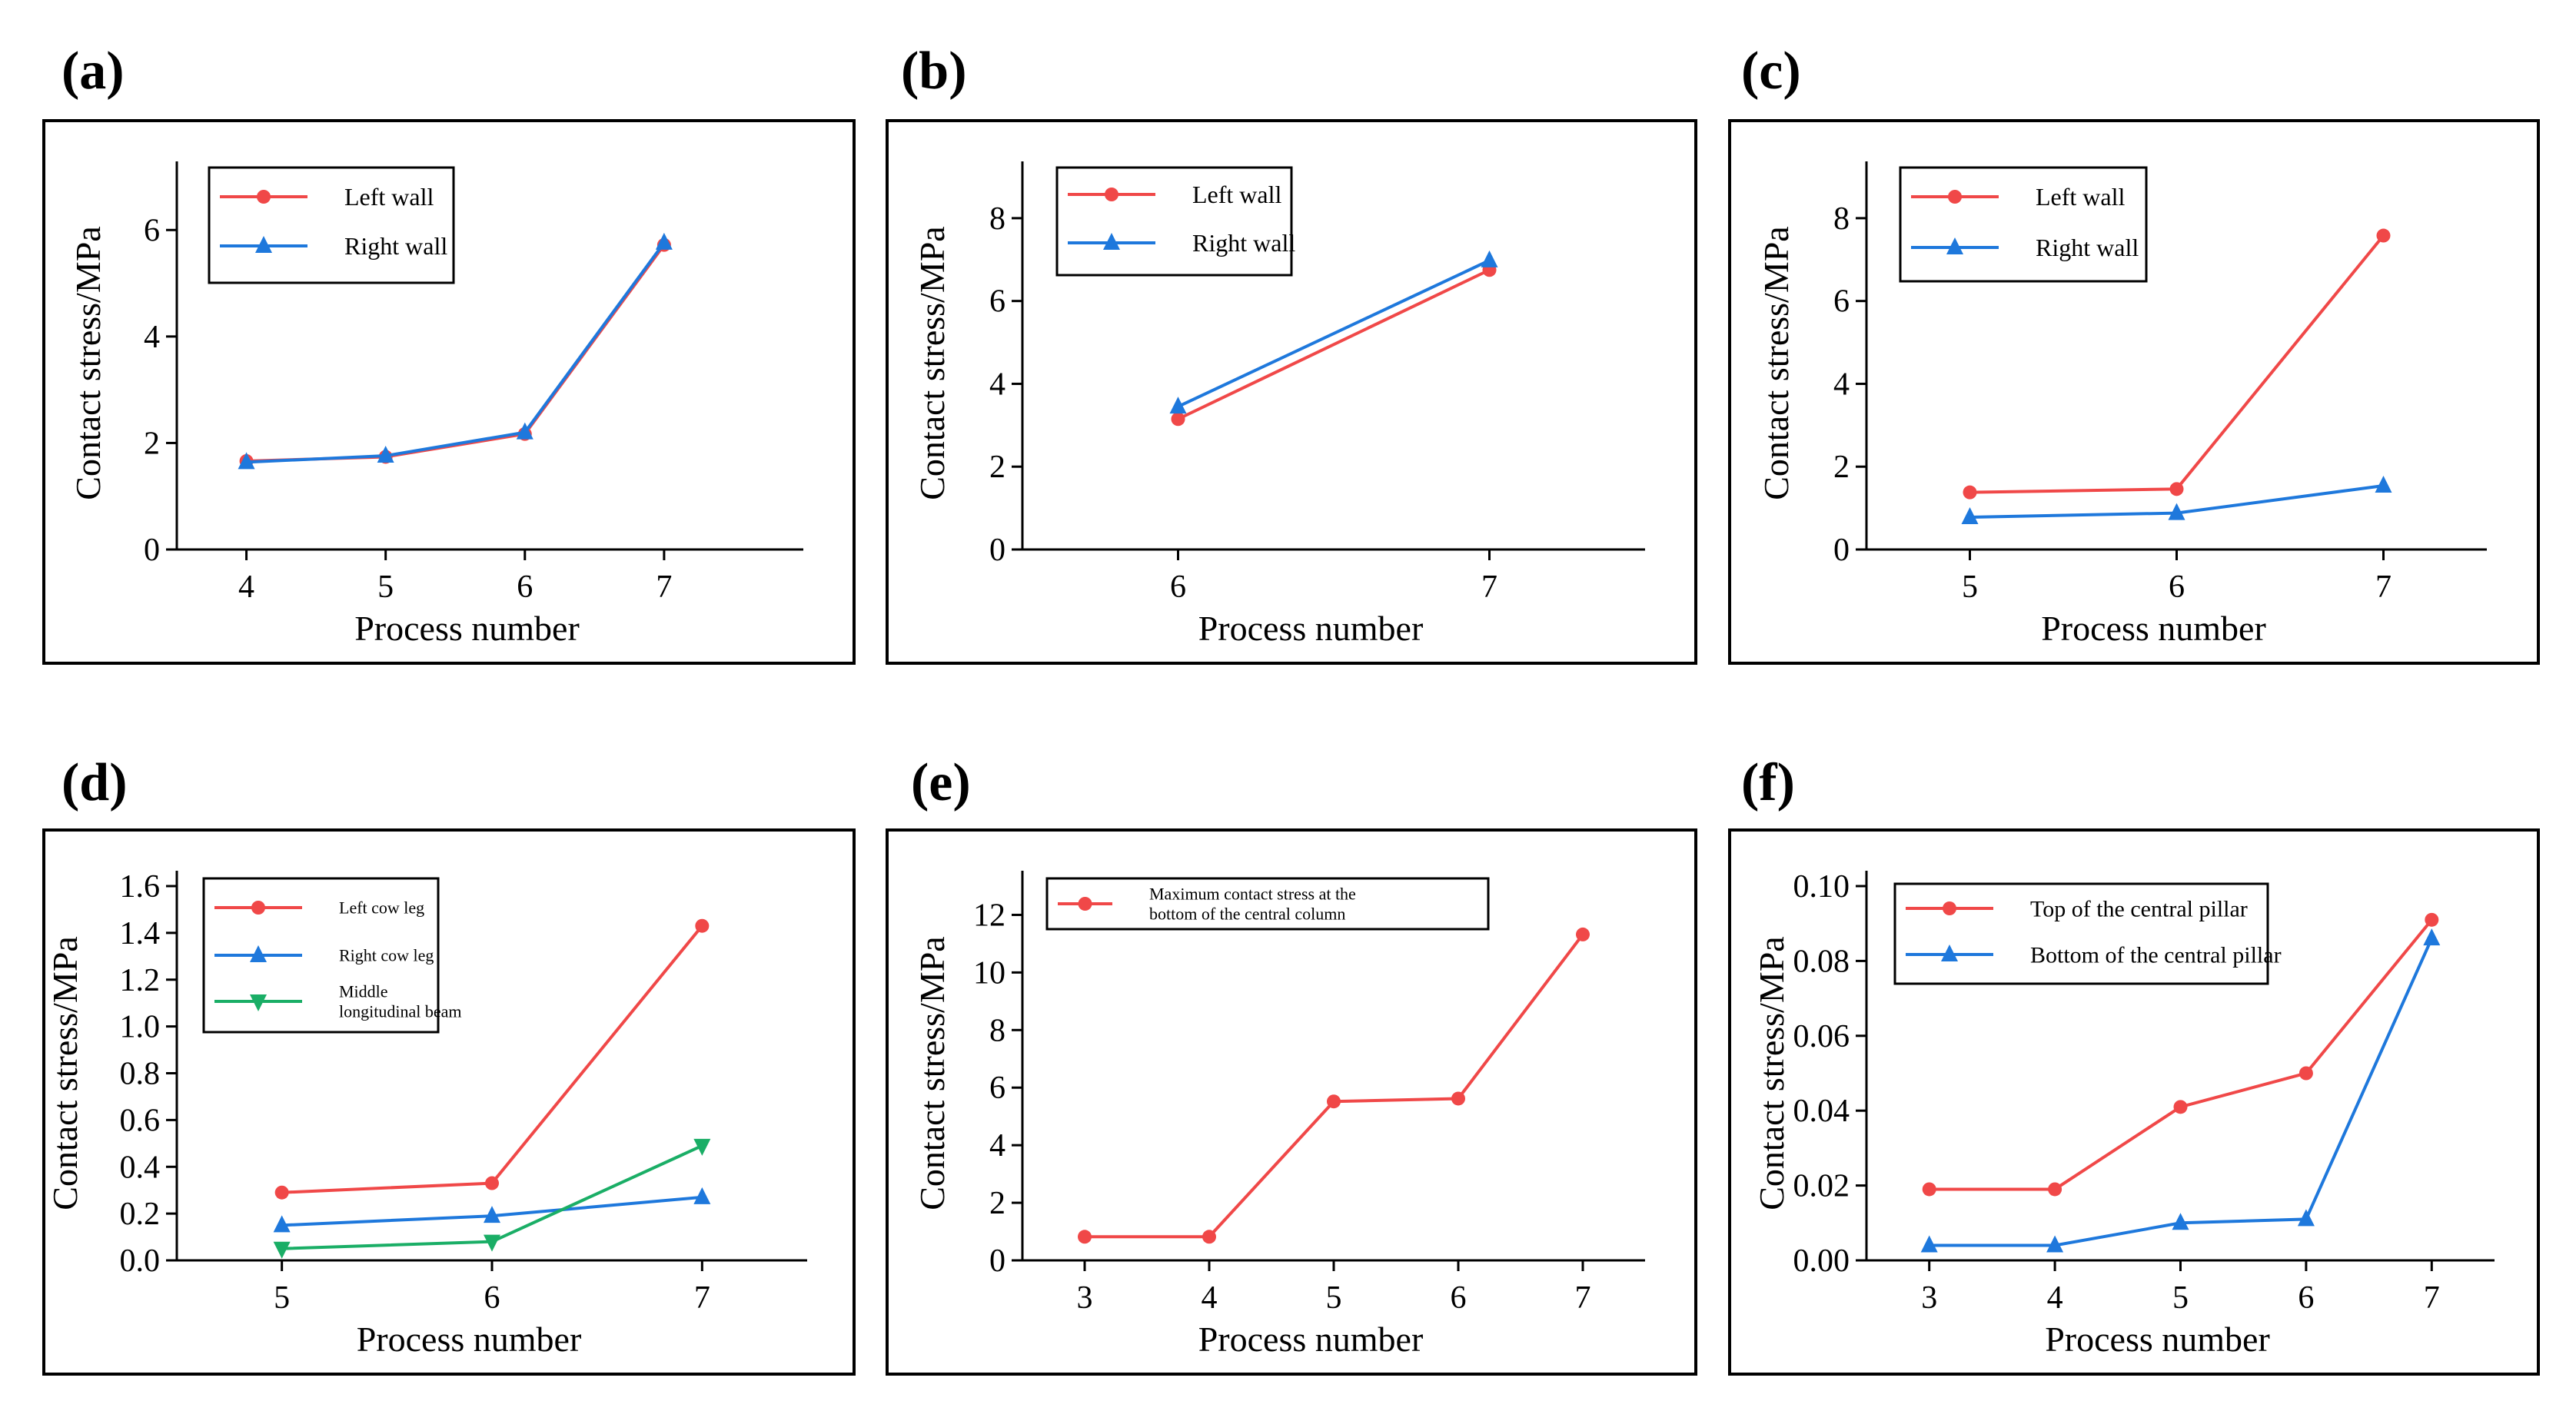  What do you see at coordinates (1085, 1298) in the screenshot?
I see `x-tick-label: 3` at bounding box center [1085, 1298].